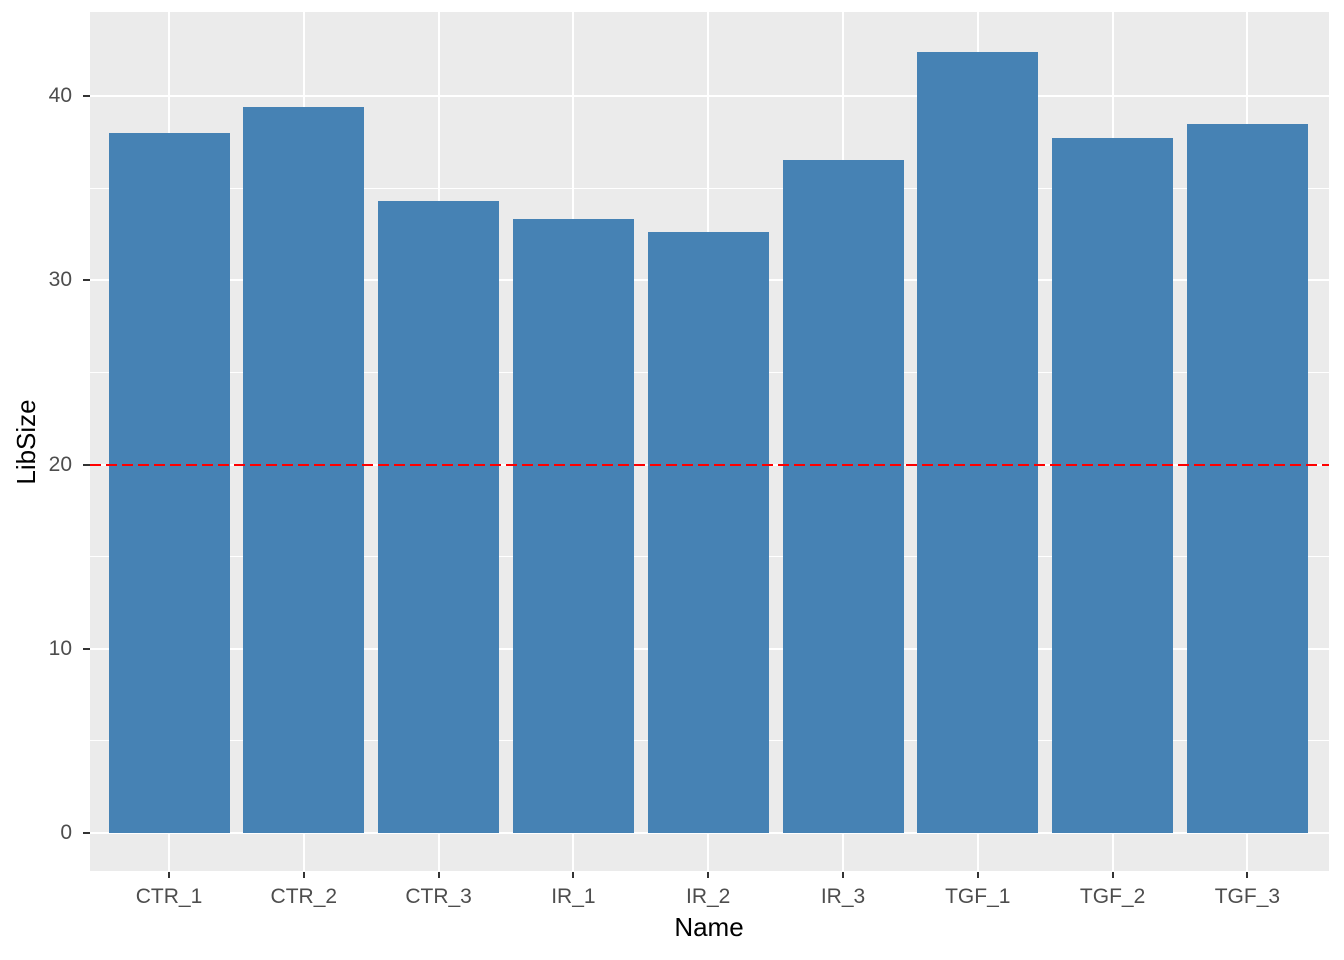 The width and height of the screenshot is (1344, 960). What do you see at coordinates (978, 896) in the screenshot?
I see `x-tick-label: TGF_1` at bounding box center [978, 896].